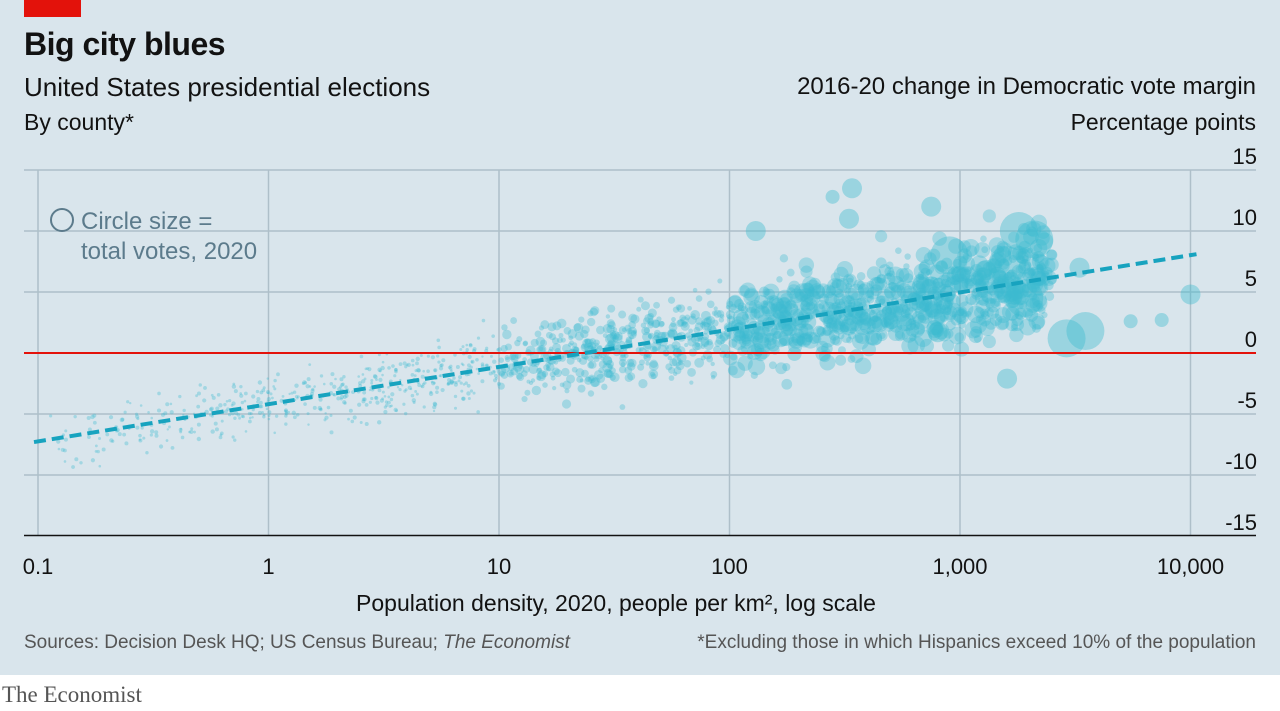 This screenshot has height=711, width=1280. I want to click on y-axis-unit: Percentage points, so click(1163, 122).